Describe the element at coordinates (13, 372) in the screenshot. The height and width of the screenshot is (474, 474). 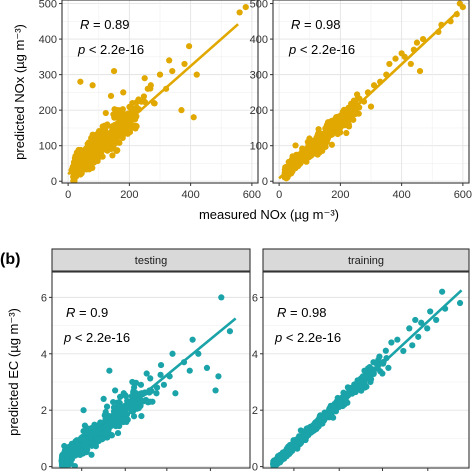
I see `y-axis-title-bottom: predicted EC (µg m⁻³)` at that location.